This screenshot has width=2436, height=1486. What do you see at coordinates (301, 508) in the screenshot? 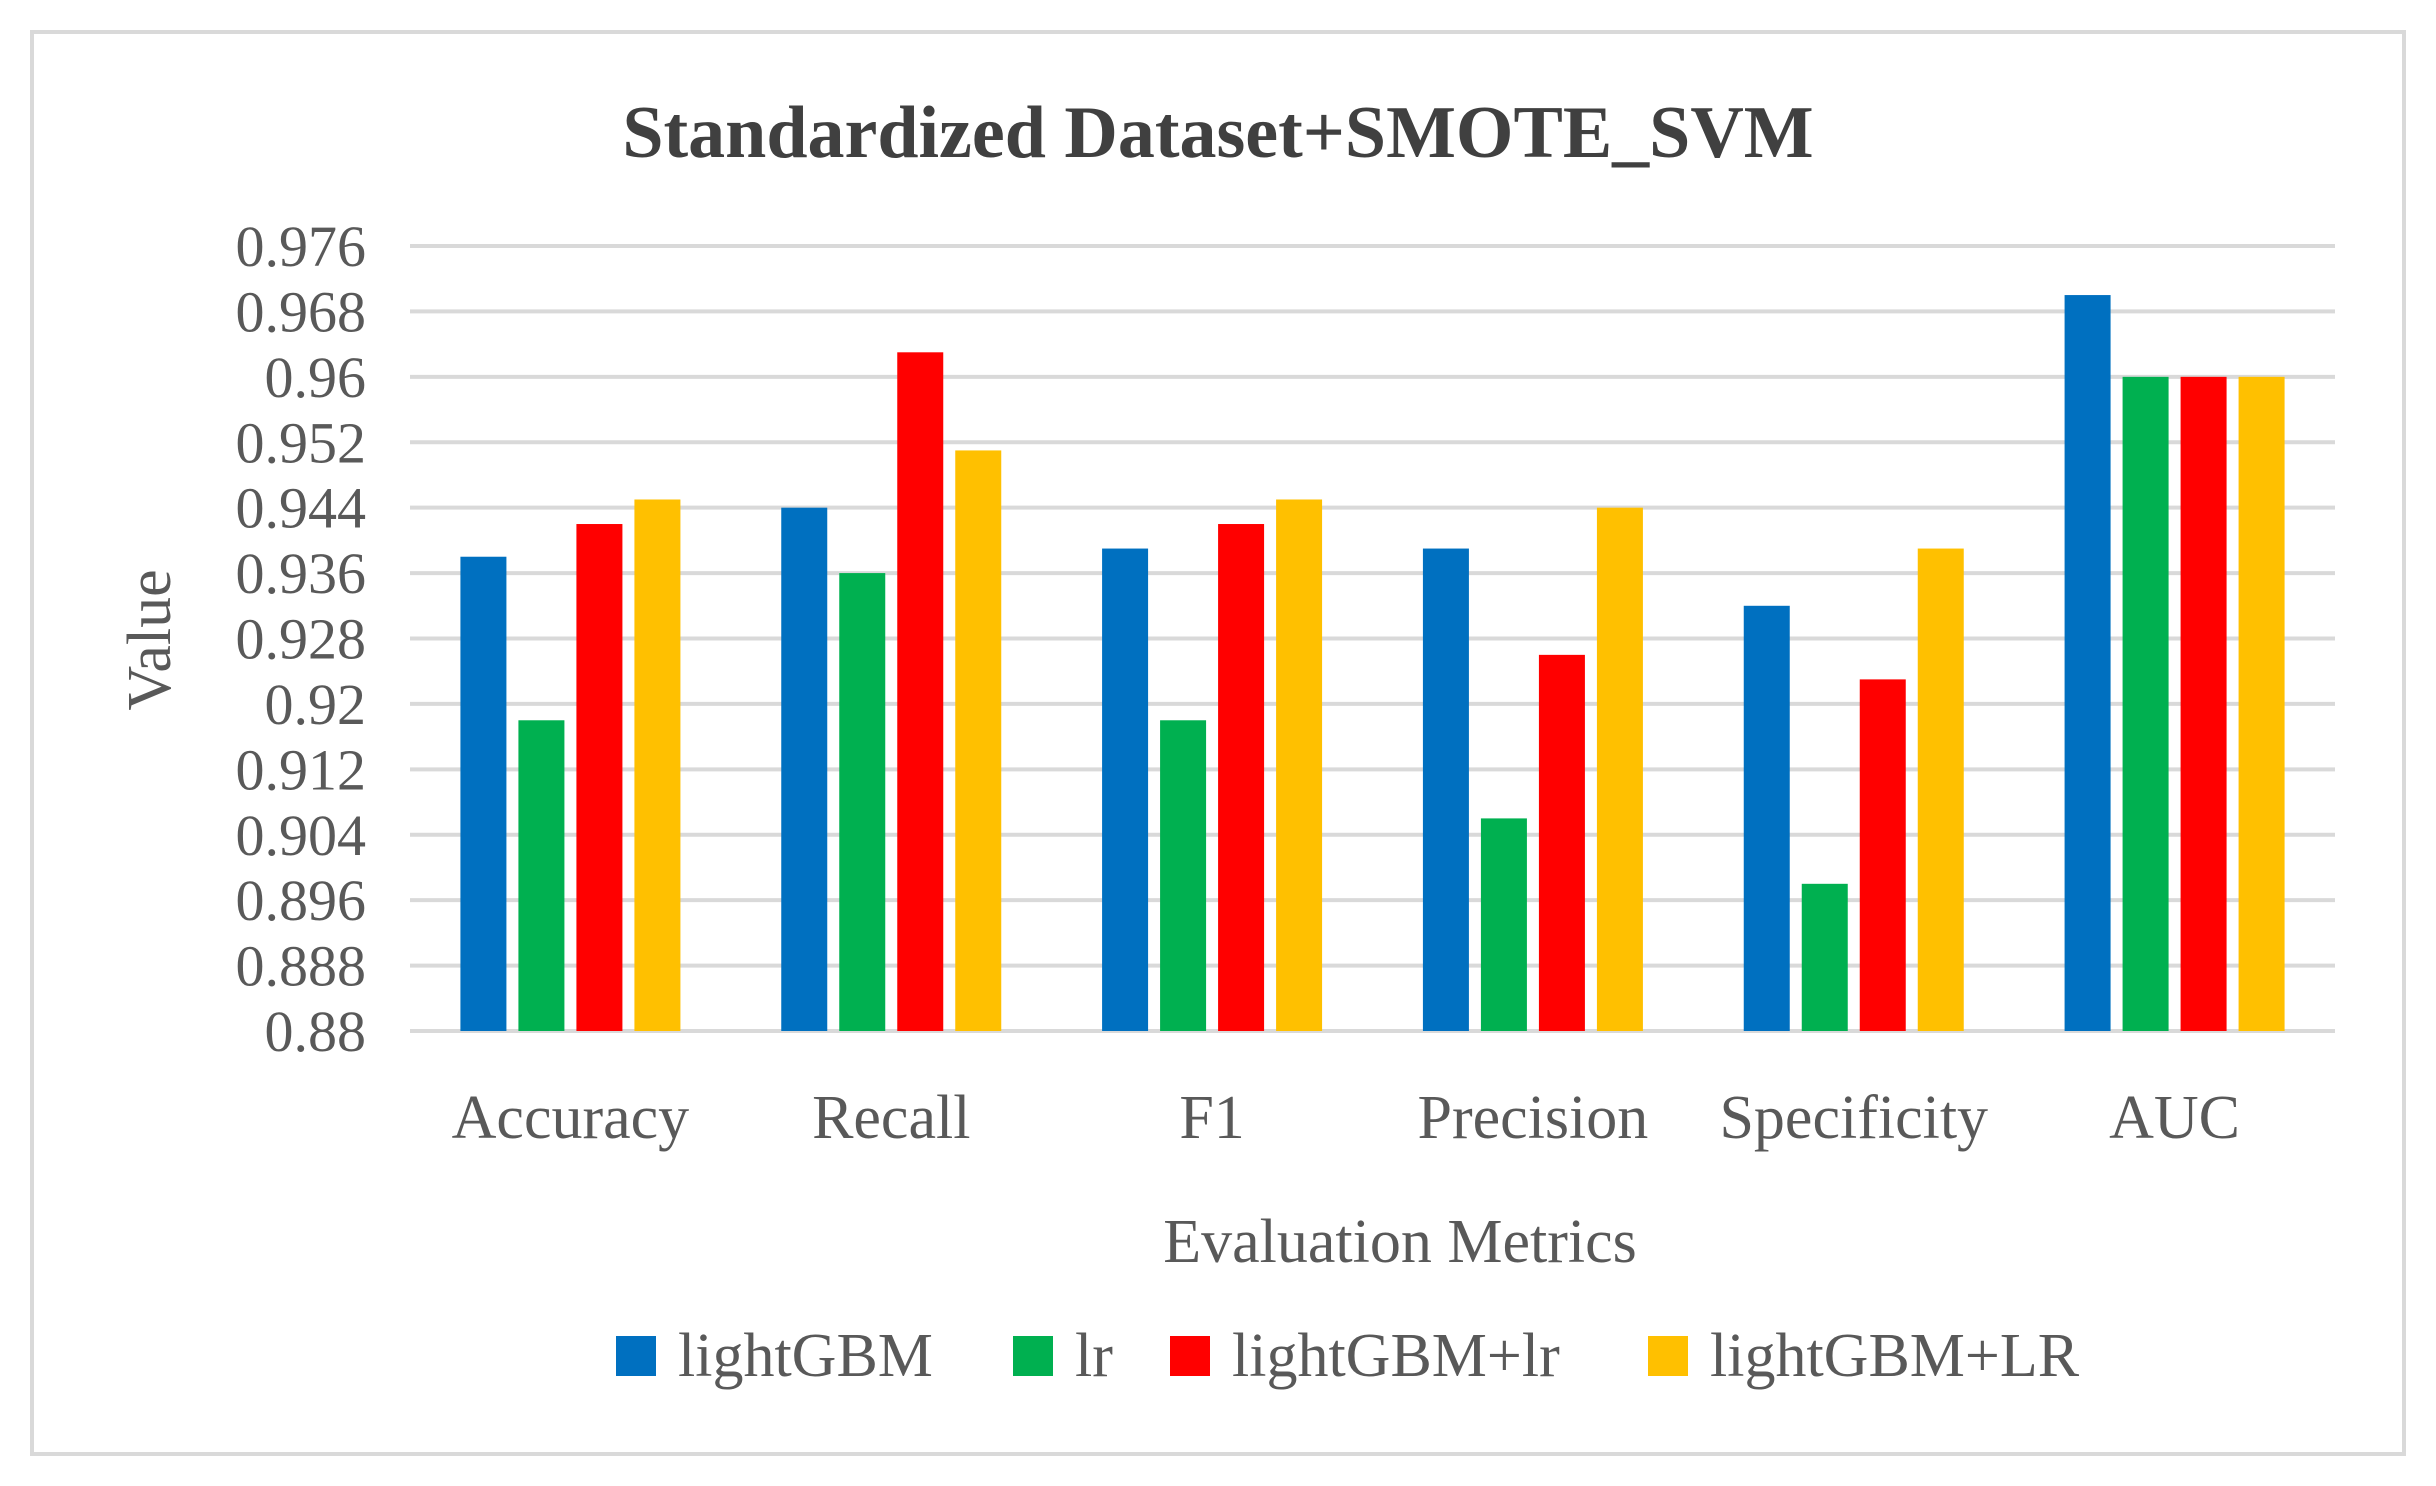
I see `y-tick-label: 0.944` at bounding box center [301, 508].